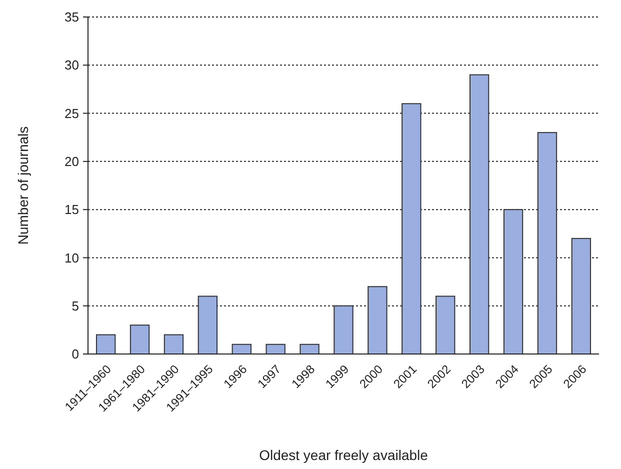  I want to click on y-tick-label: 10, so click(71, 258).